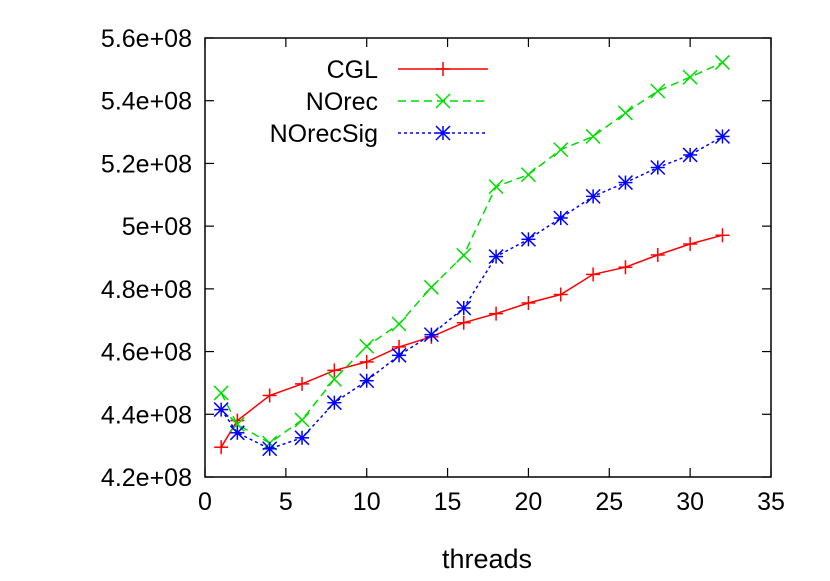 This screenshot has height=581, width=830. I want to click on x-tick-label: 15, so click(448, 502).